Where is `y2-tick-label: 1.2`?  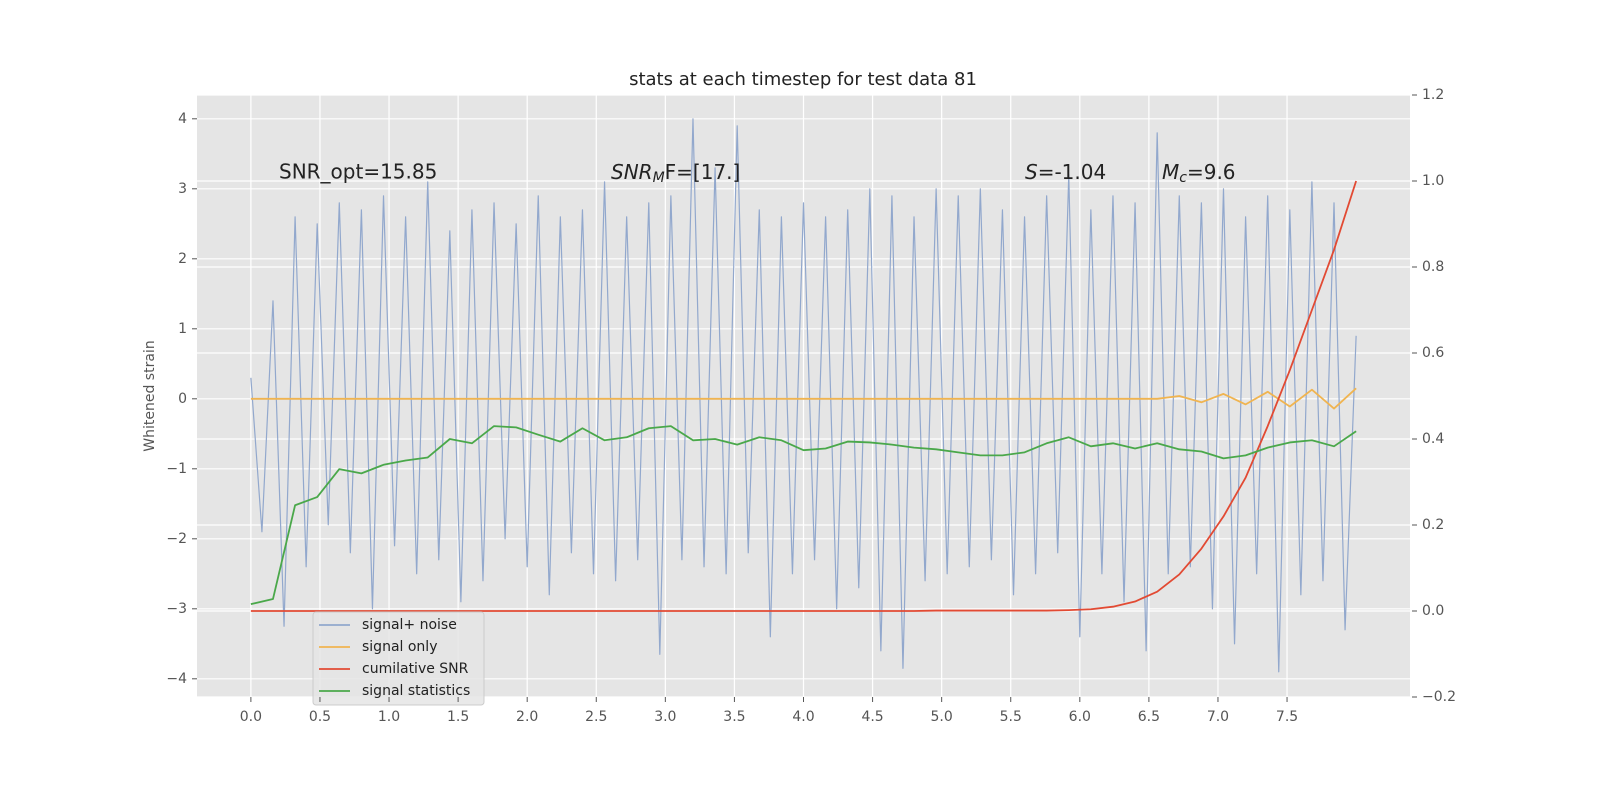 y2-tick-label: 1.2 is located at coordinates (1433, 95).